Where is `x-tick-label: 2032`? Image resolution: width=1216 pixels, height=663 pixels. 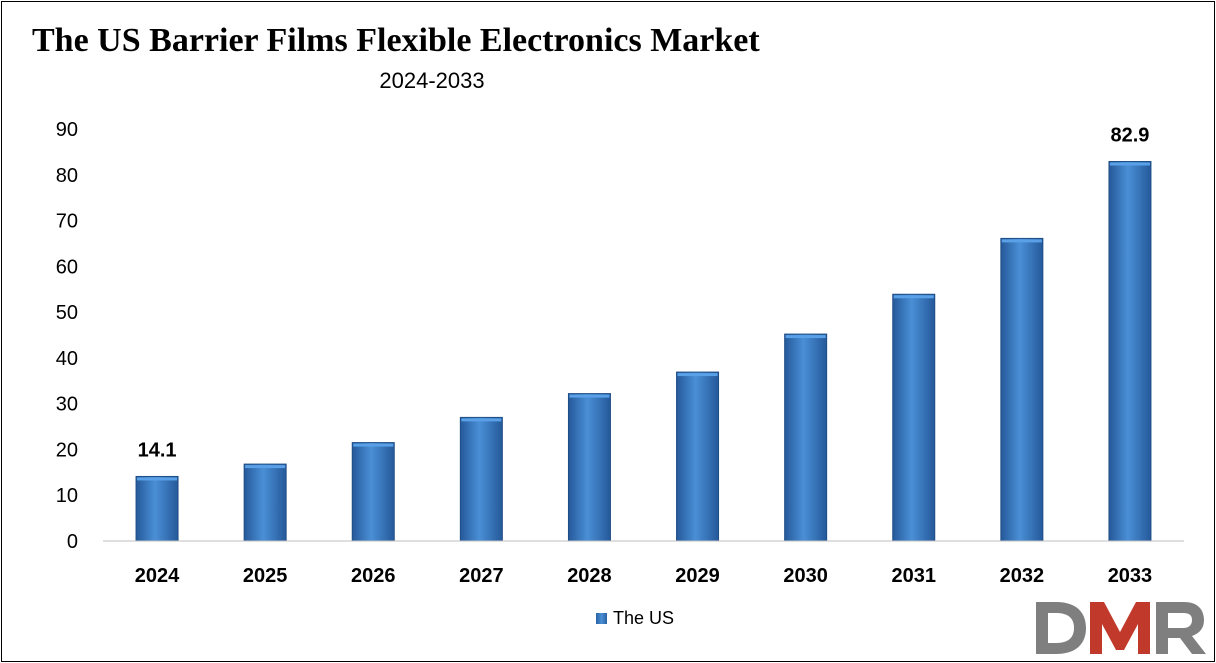
x-tick-label: 2032 is located at coordinates (1022, 576).